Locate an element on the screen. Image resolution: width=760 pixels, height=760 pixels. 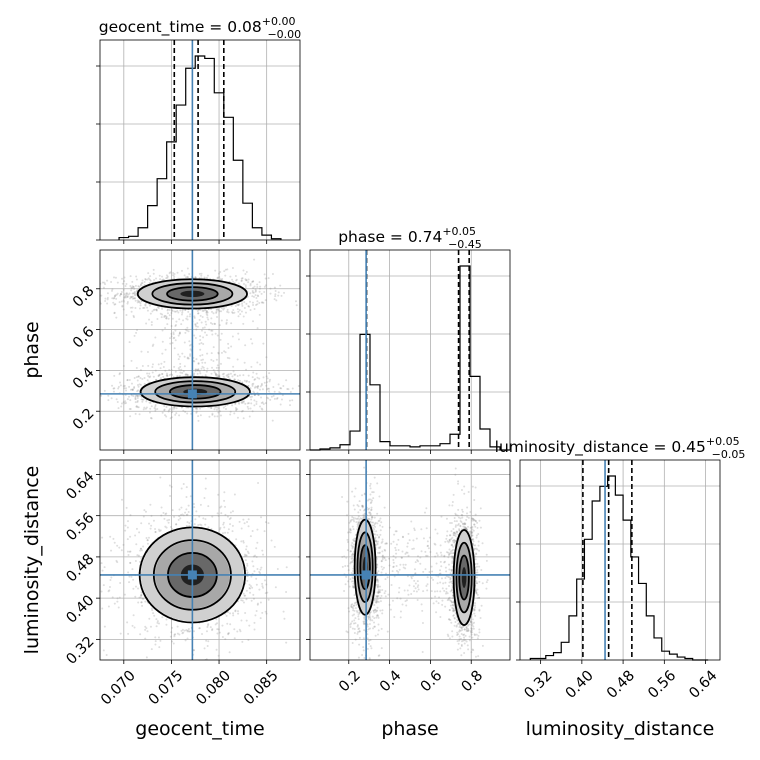
contour-line is located at coordinates (195, 392).